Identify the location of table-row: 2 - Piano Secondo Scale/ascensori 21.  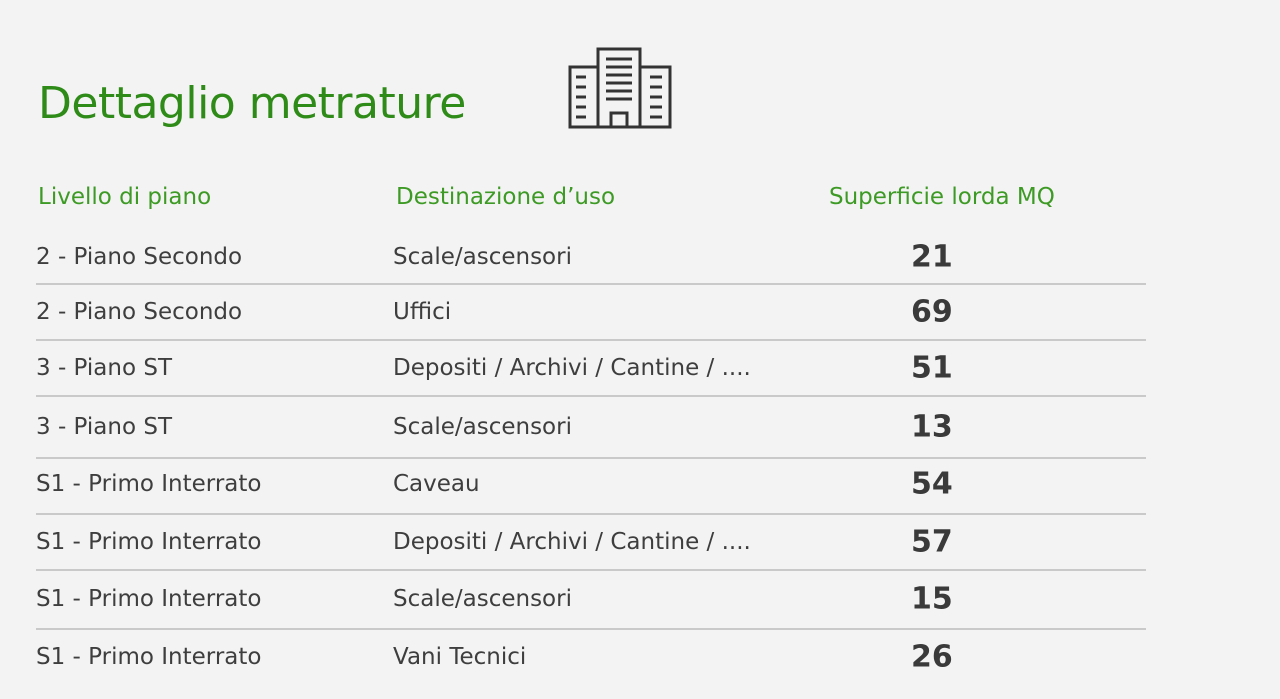
(591, 256).